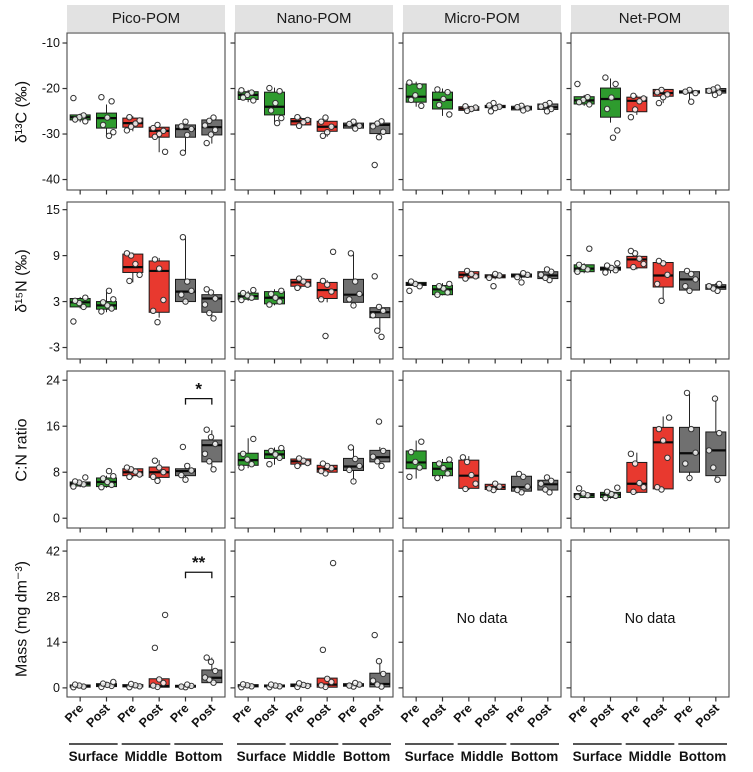 The image size is (753, 772). I want to click on depth-group-label-bottom: Bottom, so click(534, 756).